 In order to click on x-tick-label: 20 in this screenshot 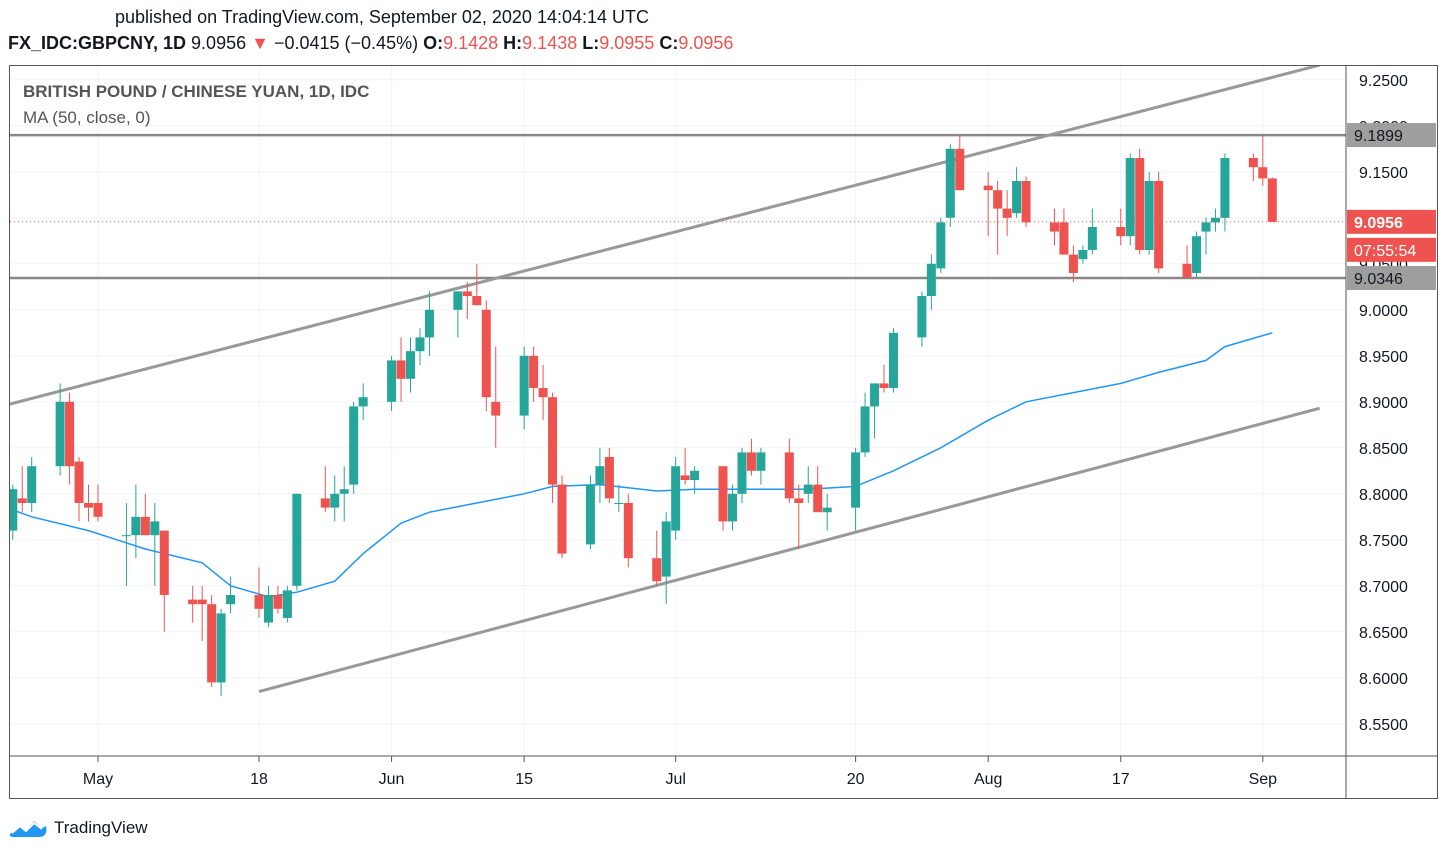, I will do `click(856, 779)`.